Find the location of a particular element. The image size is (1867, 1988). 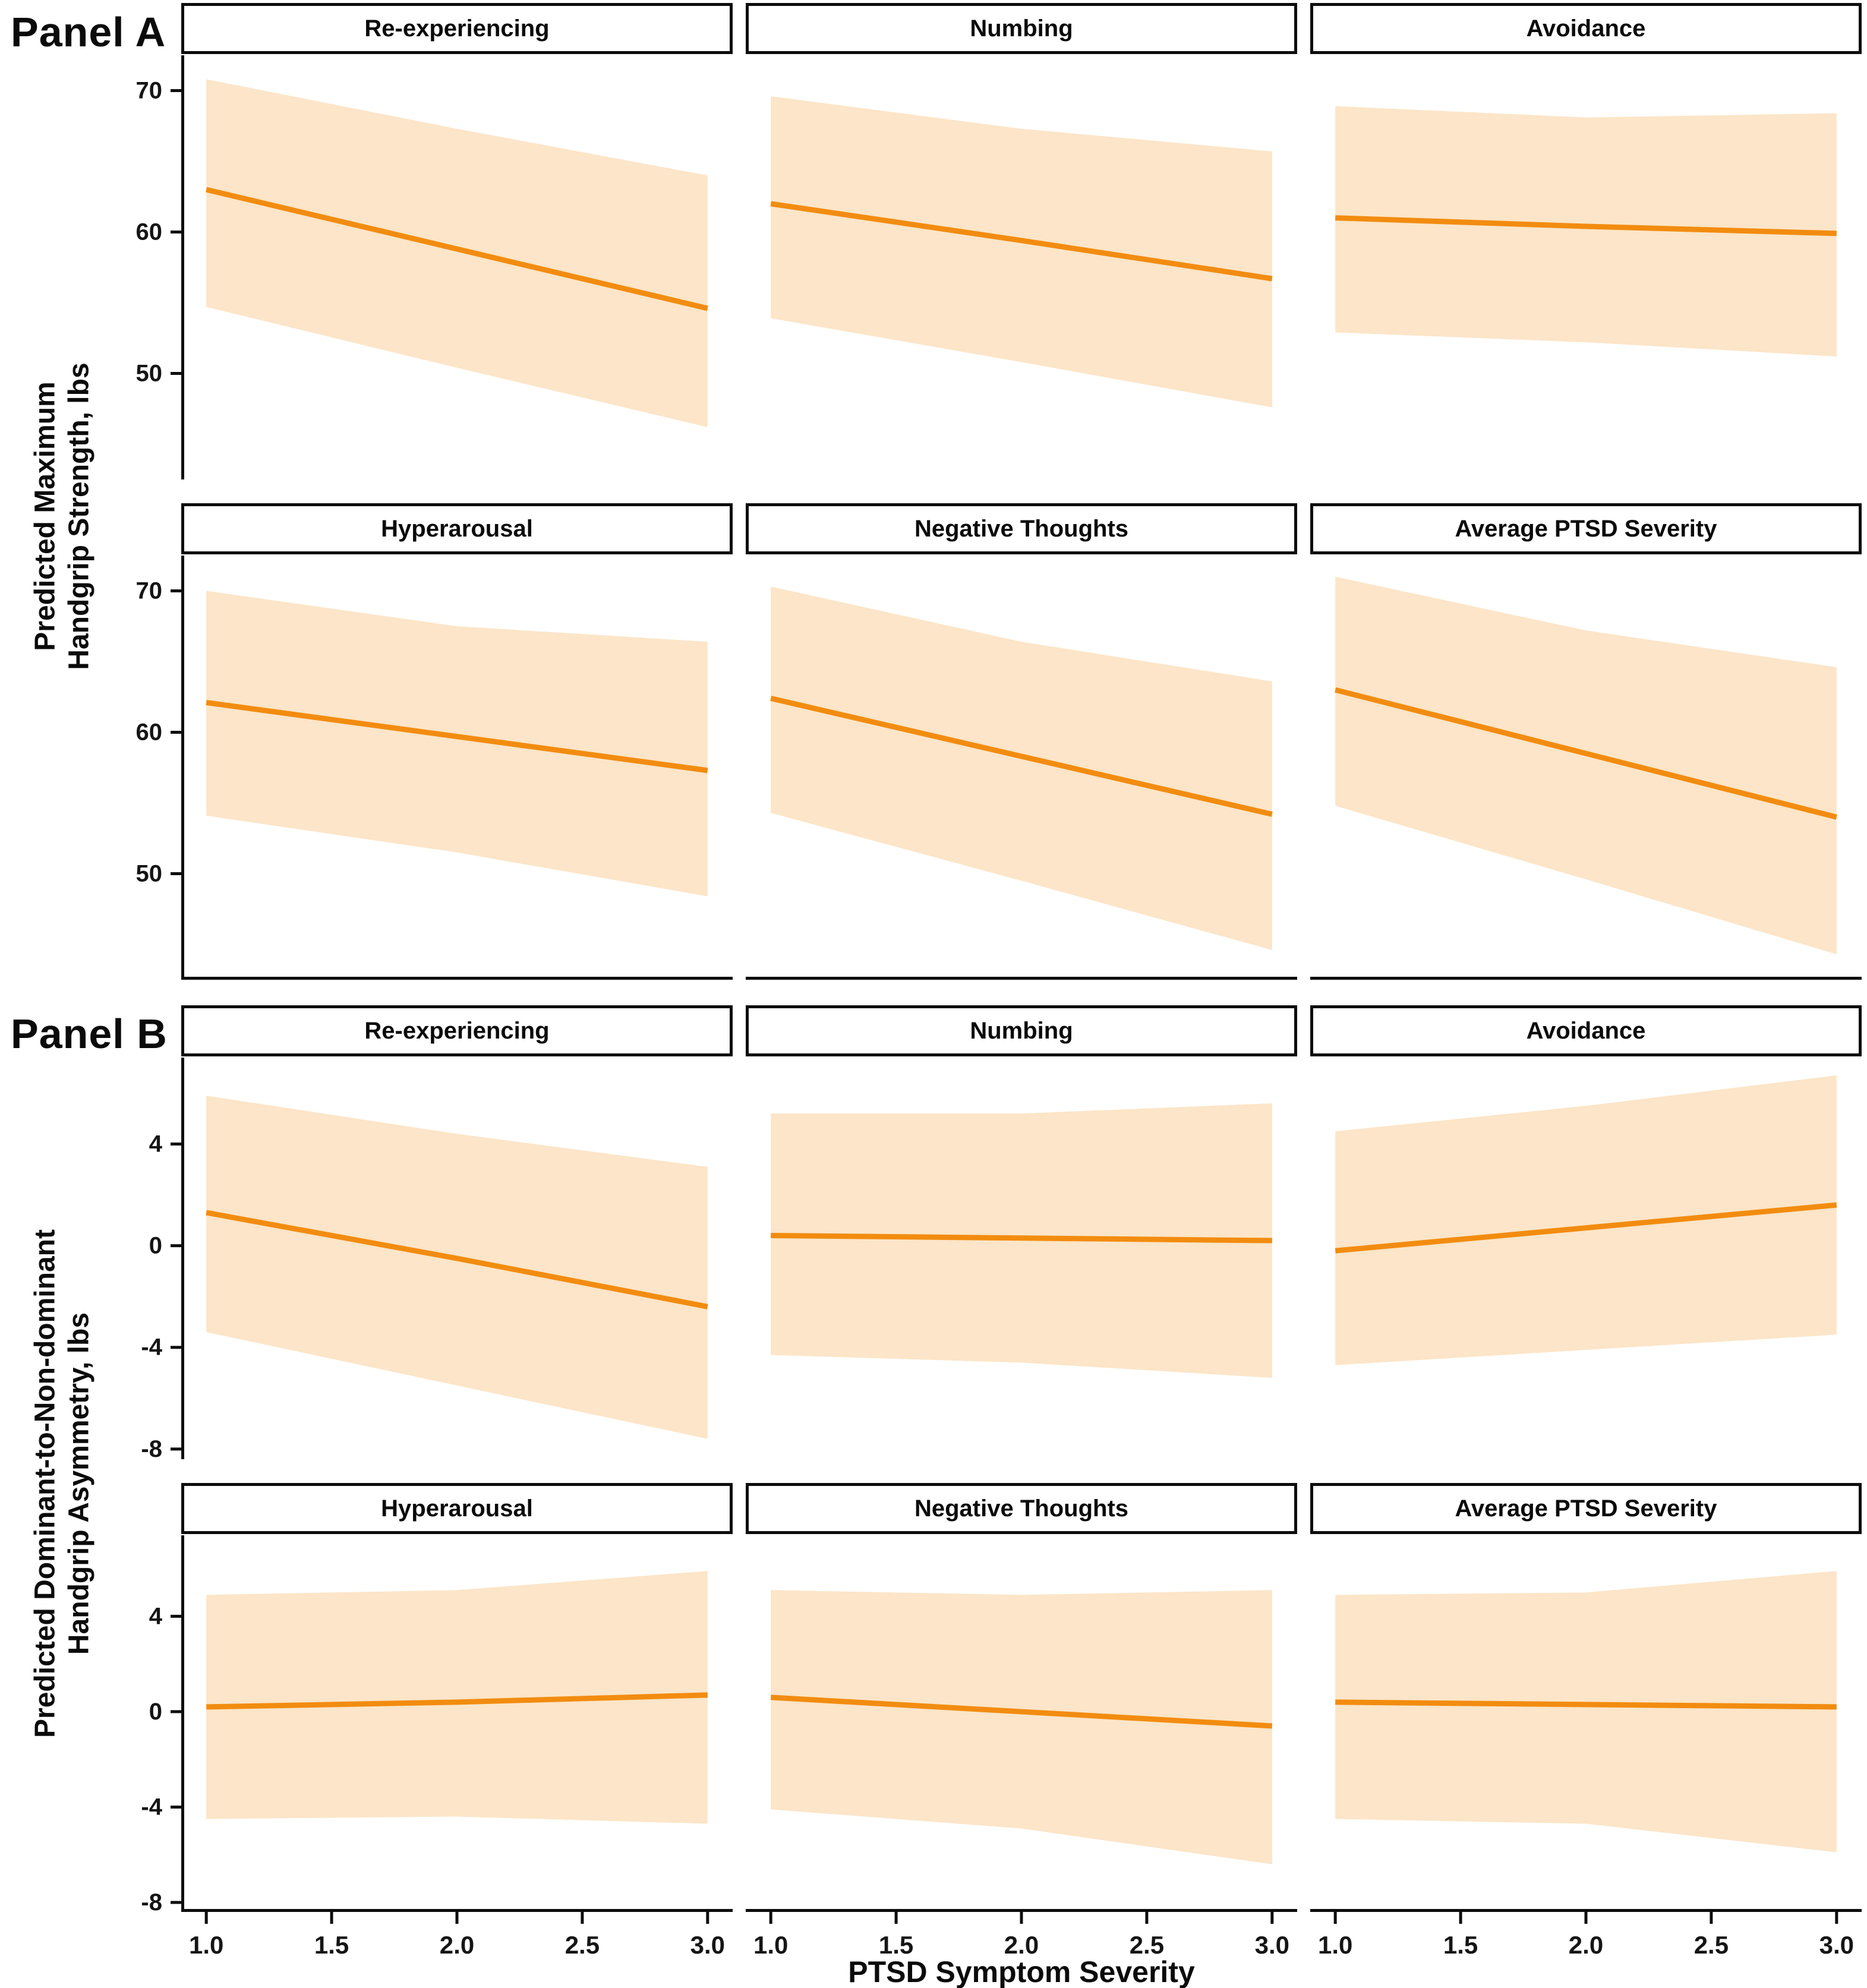

facet-plot: 4 0 -4 -8 is located at coordinates (424, 1260).